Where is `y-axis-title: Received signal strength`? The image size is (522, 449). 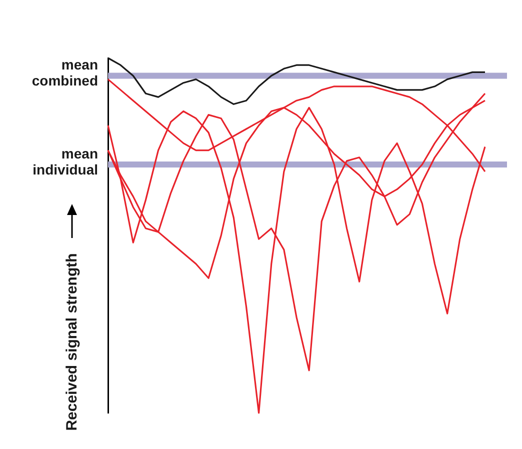
y-axis-title: Received signal strength is located at coordinates (72, 342).